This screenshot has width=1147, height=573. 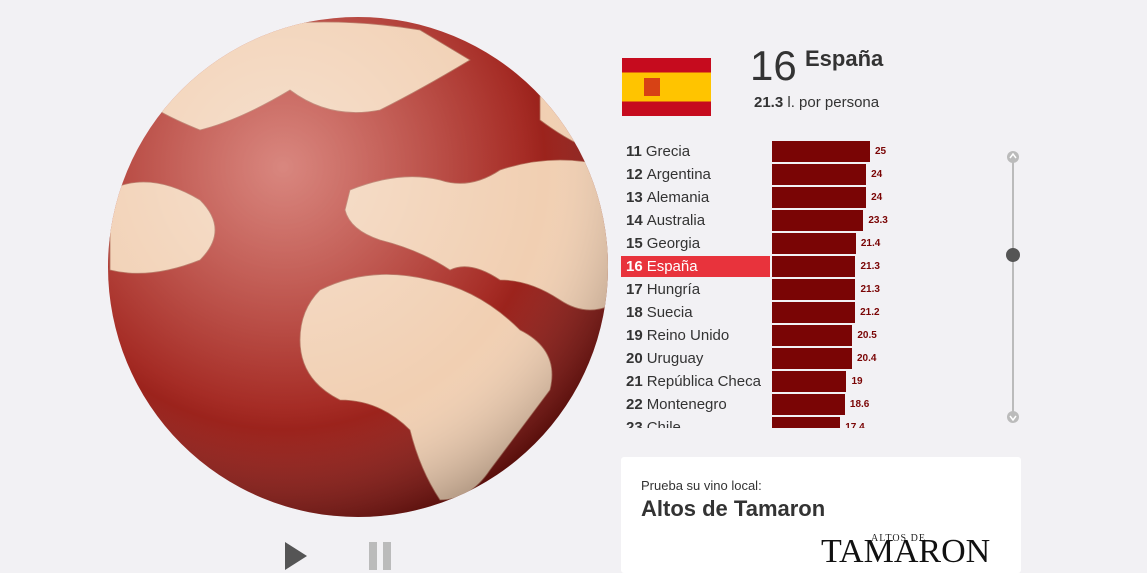 I want to click on row-name: Reino Unido, so click(x=688, y=335).